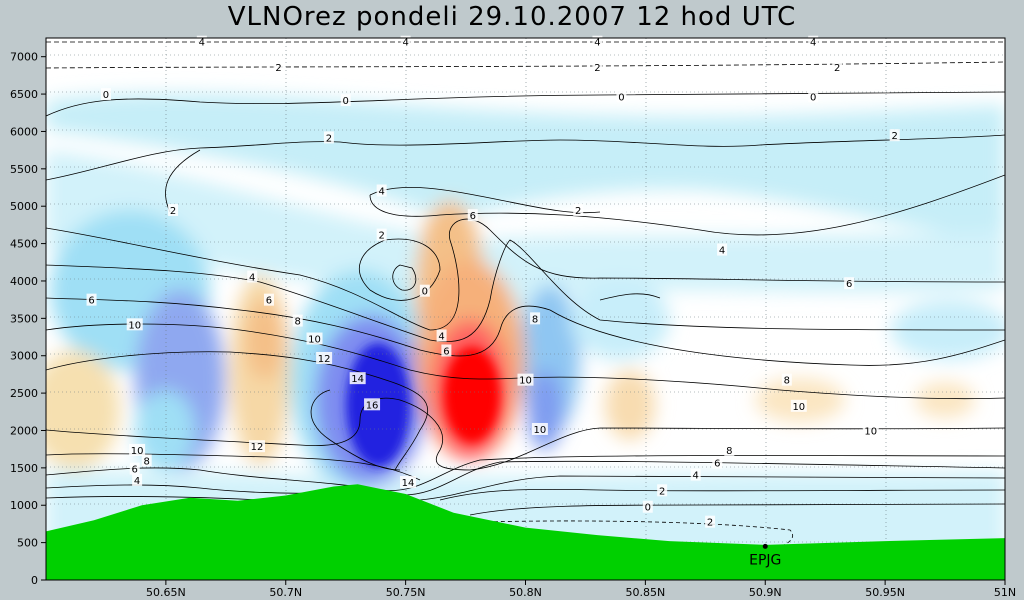 The image size is (1024, 600). Describe the element at coordinates (765, 546) in the screenshot. I see `station-dot` at that location.